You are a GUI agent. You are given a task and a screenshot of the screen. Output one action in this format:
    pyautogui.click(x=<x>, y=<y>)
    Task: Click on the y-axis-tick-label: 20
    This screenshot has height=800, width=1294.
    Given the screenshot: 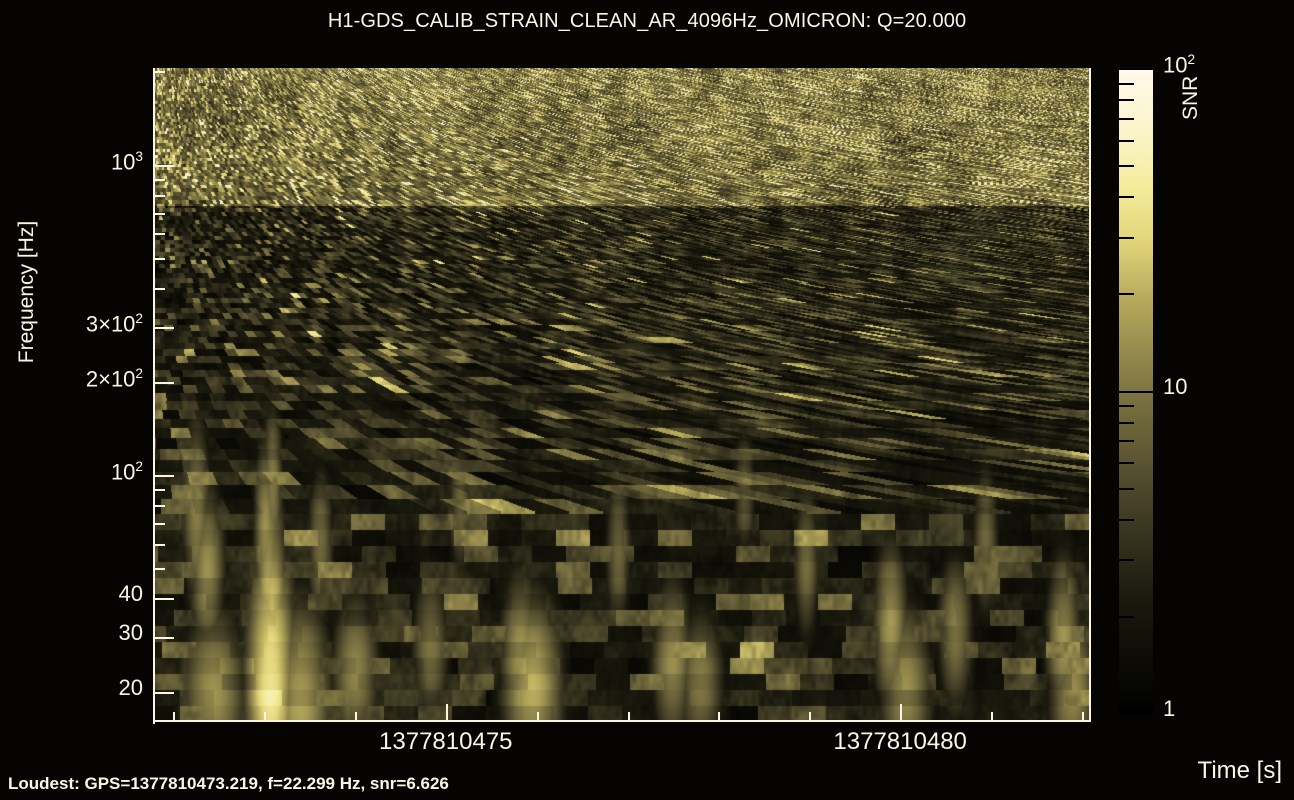 What is the action you would take?
    pyautogui.click(x=130, y=687)
    